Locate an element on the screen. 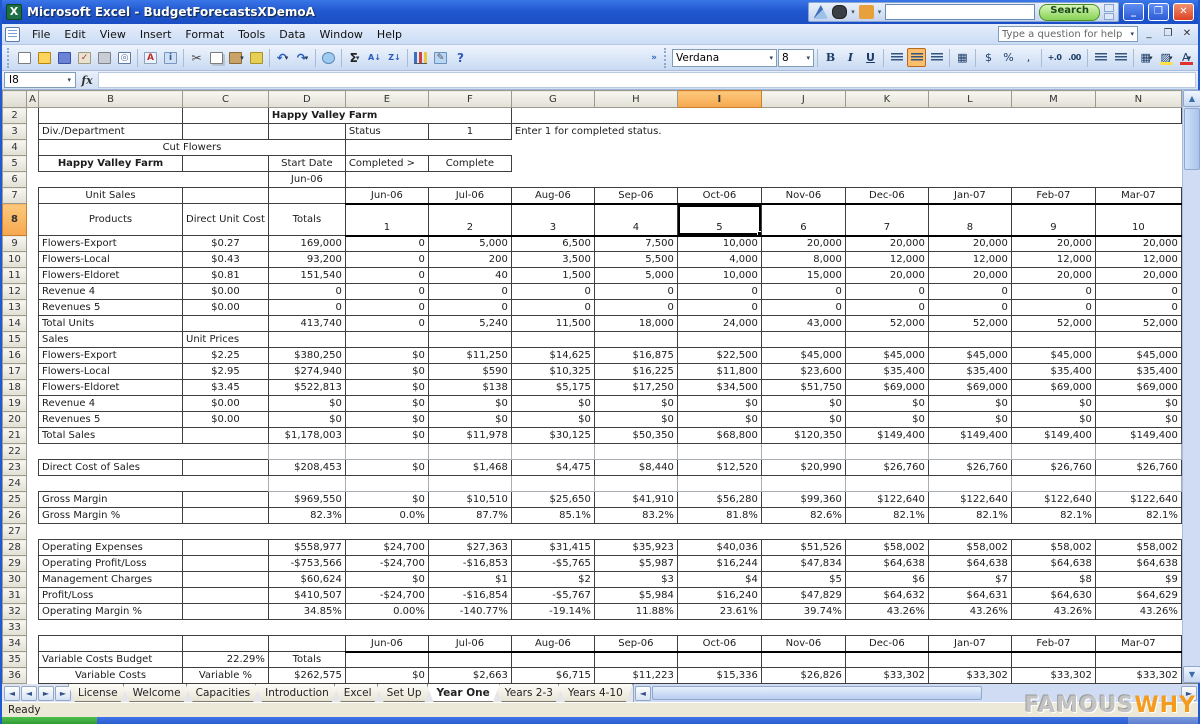  row-header-11: 11 is located at coordinates (14, 275).